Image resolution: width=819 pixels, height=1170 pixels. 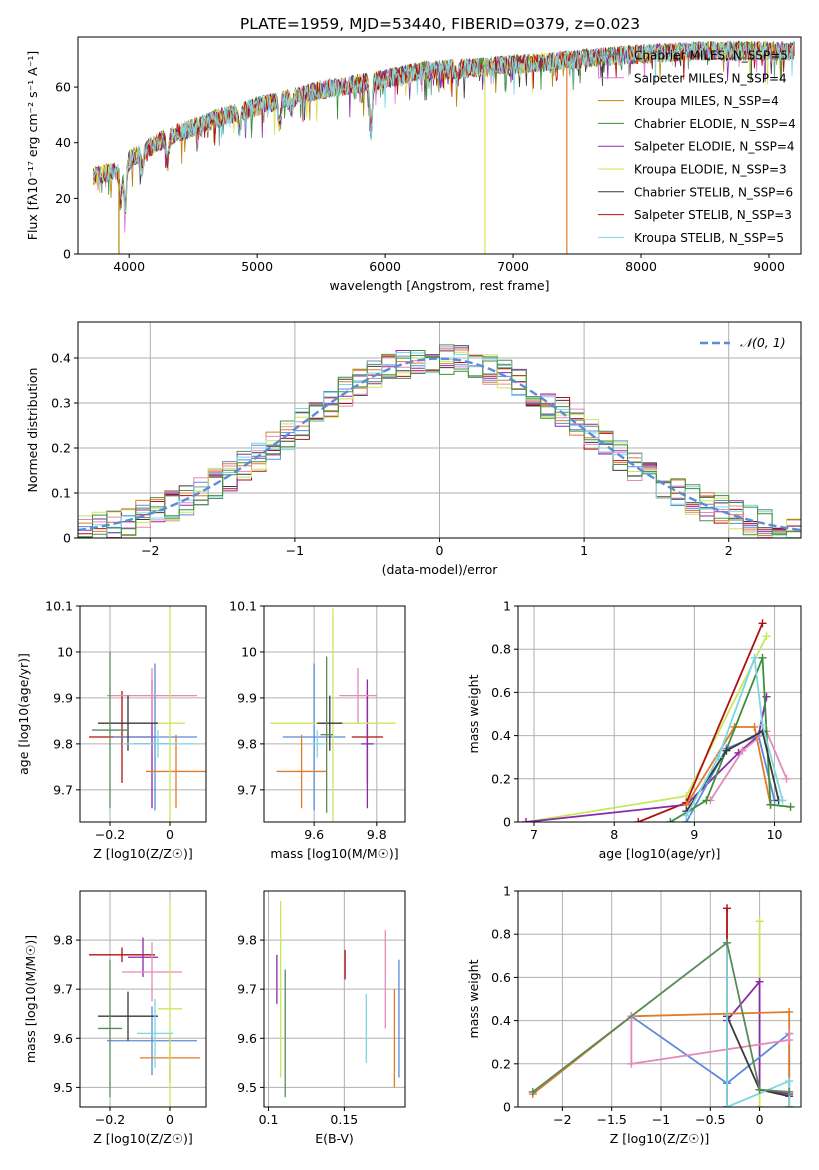 What do you see at coordinates (110, 834) in the screenshot?
I see `x-tick-label: −0.2` at bounding box center [110, 834].